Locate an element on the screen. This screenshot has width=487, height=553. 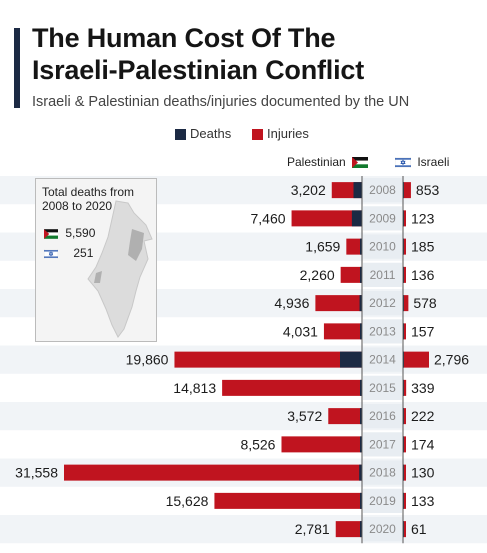
israeli-value-label: 222 is located at coordinates (423, 416).